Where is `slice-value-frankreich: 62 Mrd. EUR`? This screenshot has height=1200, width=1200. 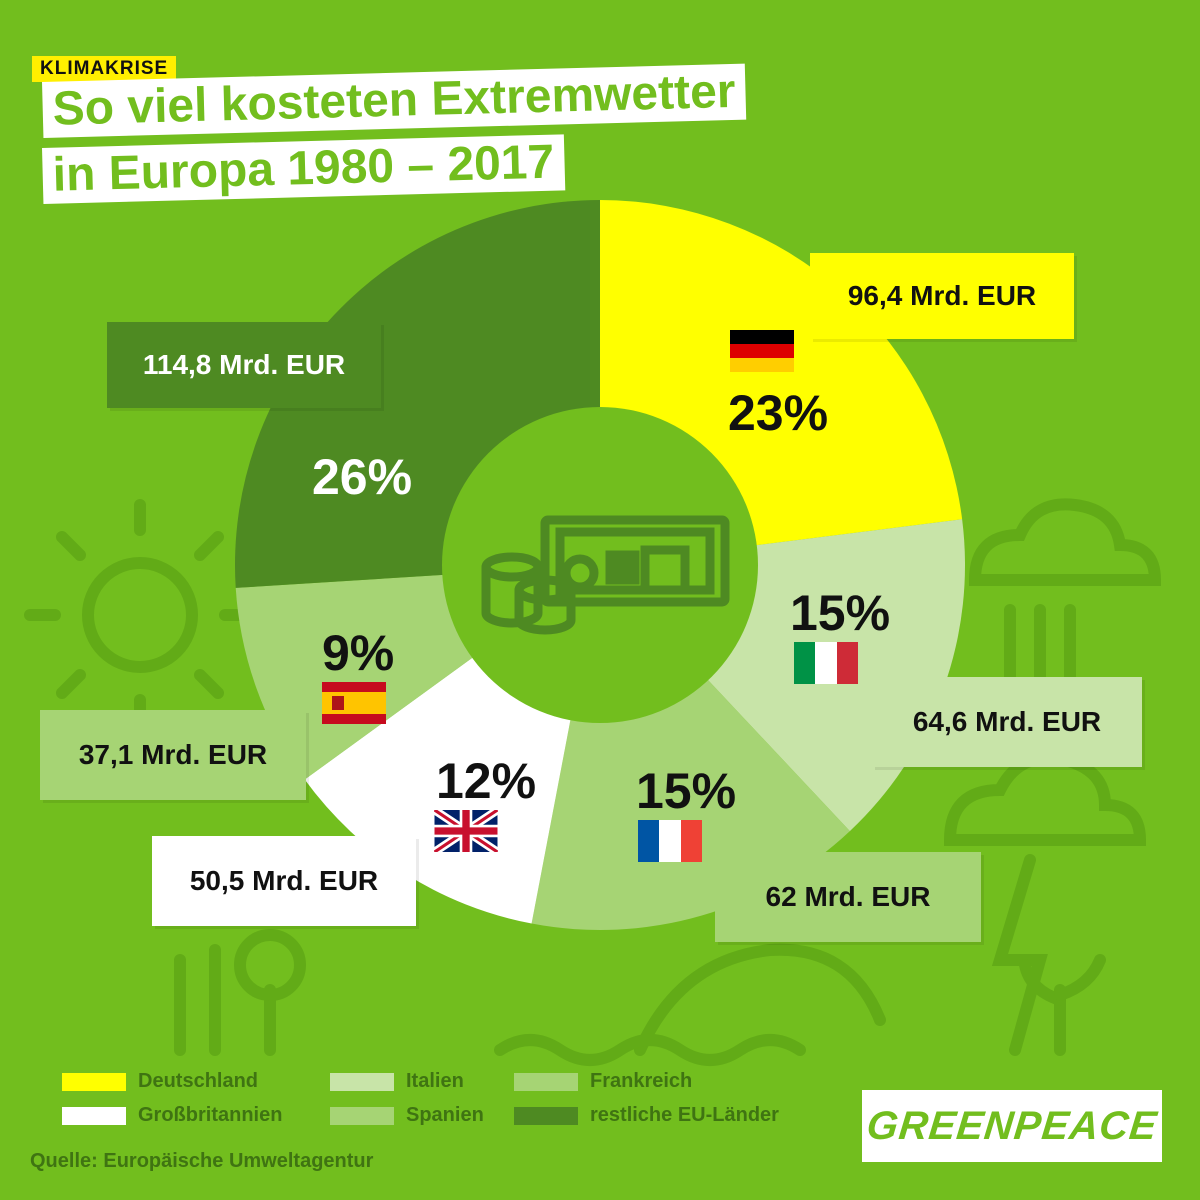 slice-value-frankreich: 62 Mrd. EUR is located at coordinates (848, 897).